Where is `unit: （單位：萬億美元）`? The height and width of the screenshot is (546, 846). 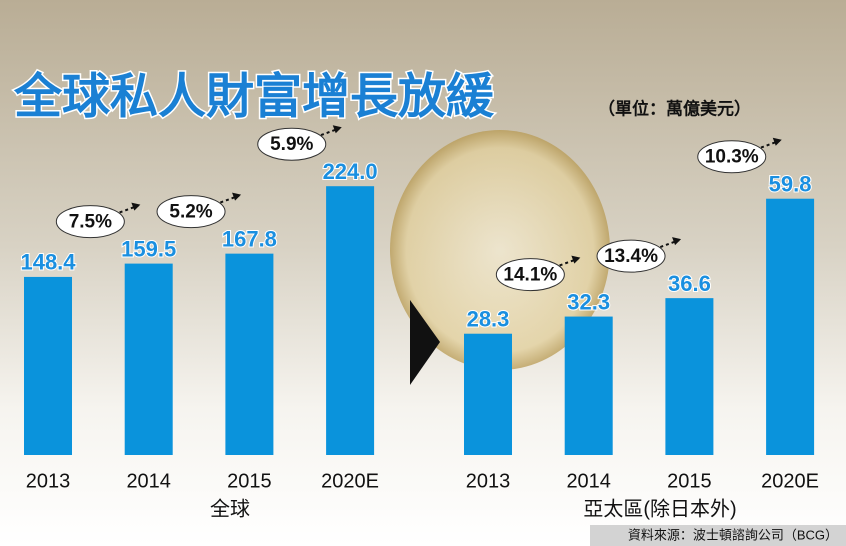 unit: （單位：萬億美元） is located at coordinates (674, 108).